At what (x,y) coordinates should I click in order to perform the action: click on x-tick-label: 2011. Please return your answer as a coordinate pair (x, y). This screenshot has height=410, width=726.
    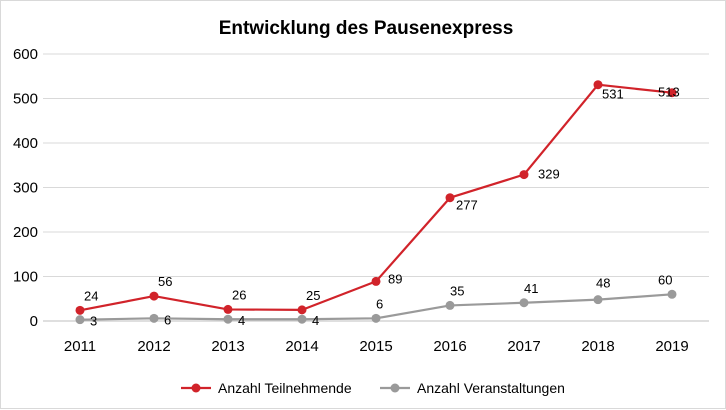
    Looking at the image, I should click on (80, 346).